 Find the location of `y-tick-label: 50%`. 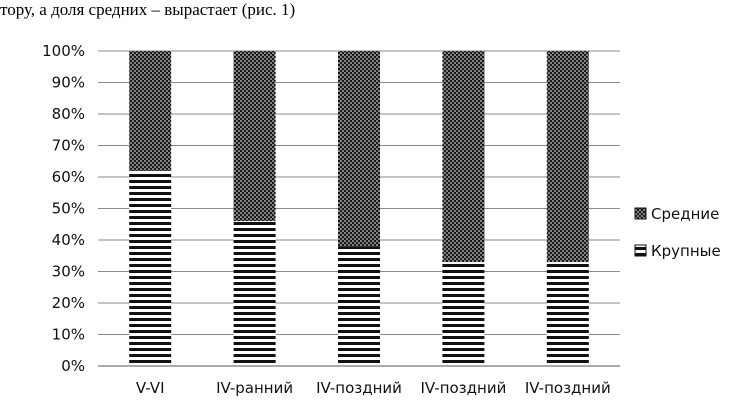

y-tick-label: 50% is located at coordinates (68, 209).